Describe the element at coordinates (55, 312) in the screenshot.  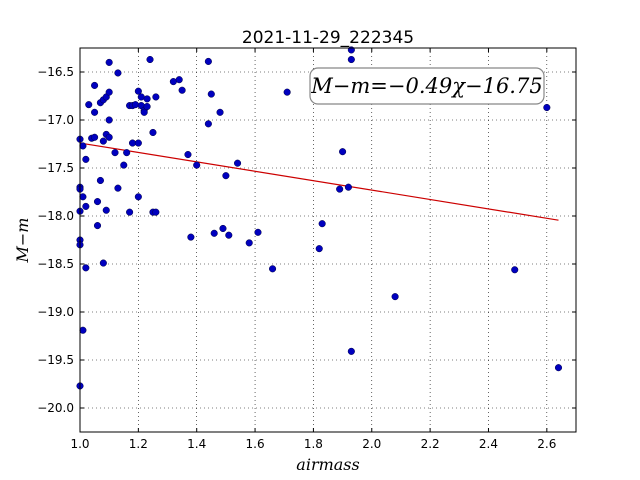
I see `y-tick-label: −19.0` at that location.